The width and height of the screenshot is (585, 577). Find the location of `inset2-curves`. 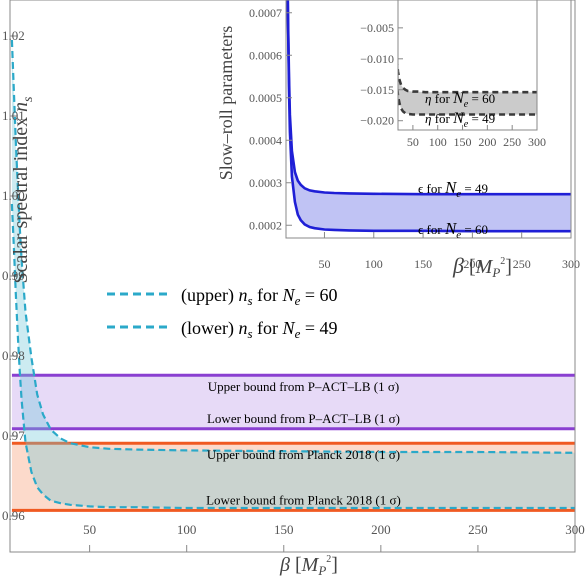

inset2-curves is located at coordinates (467, 87).